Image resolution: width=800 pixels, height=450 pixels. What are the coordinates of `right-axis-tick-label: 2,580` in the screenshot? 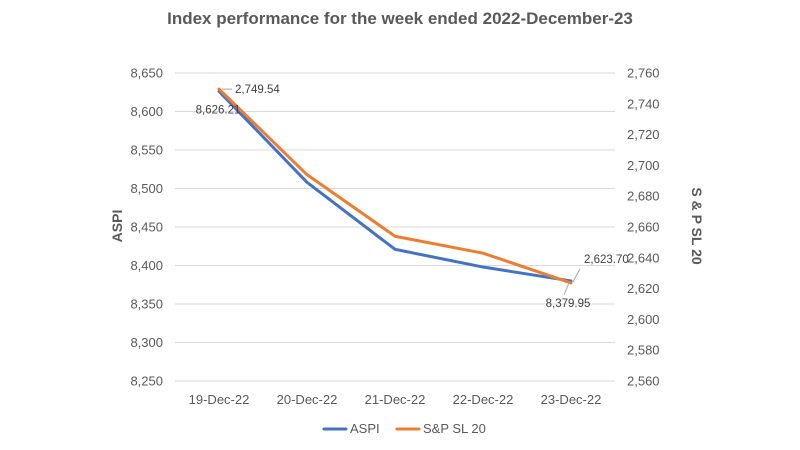 It's located at (643, 350).